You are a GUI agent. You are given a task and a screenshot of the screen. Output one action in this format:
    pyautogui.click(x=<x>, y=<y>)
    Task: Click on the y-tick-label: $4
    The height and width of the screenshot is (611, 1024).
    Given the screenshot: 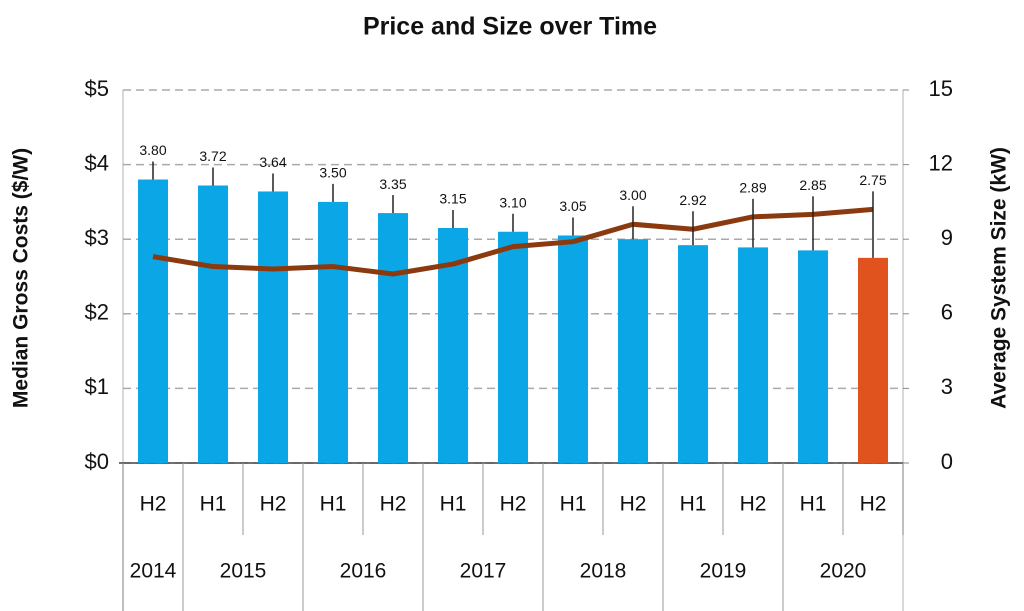 What is the action you would take?
    pyautogui.click(x=97, y=162)
    